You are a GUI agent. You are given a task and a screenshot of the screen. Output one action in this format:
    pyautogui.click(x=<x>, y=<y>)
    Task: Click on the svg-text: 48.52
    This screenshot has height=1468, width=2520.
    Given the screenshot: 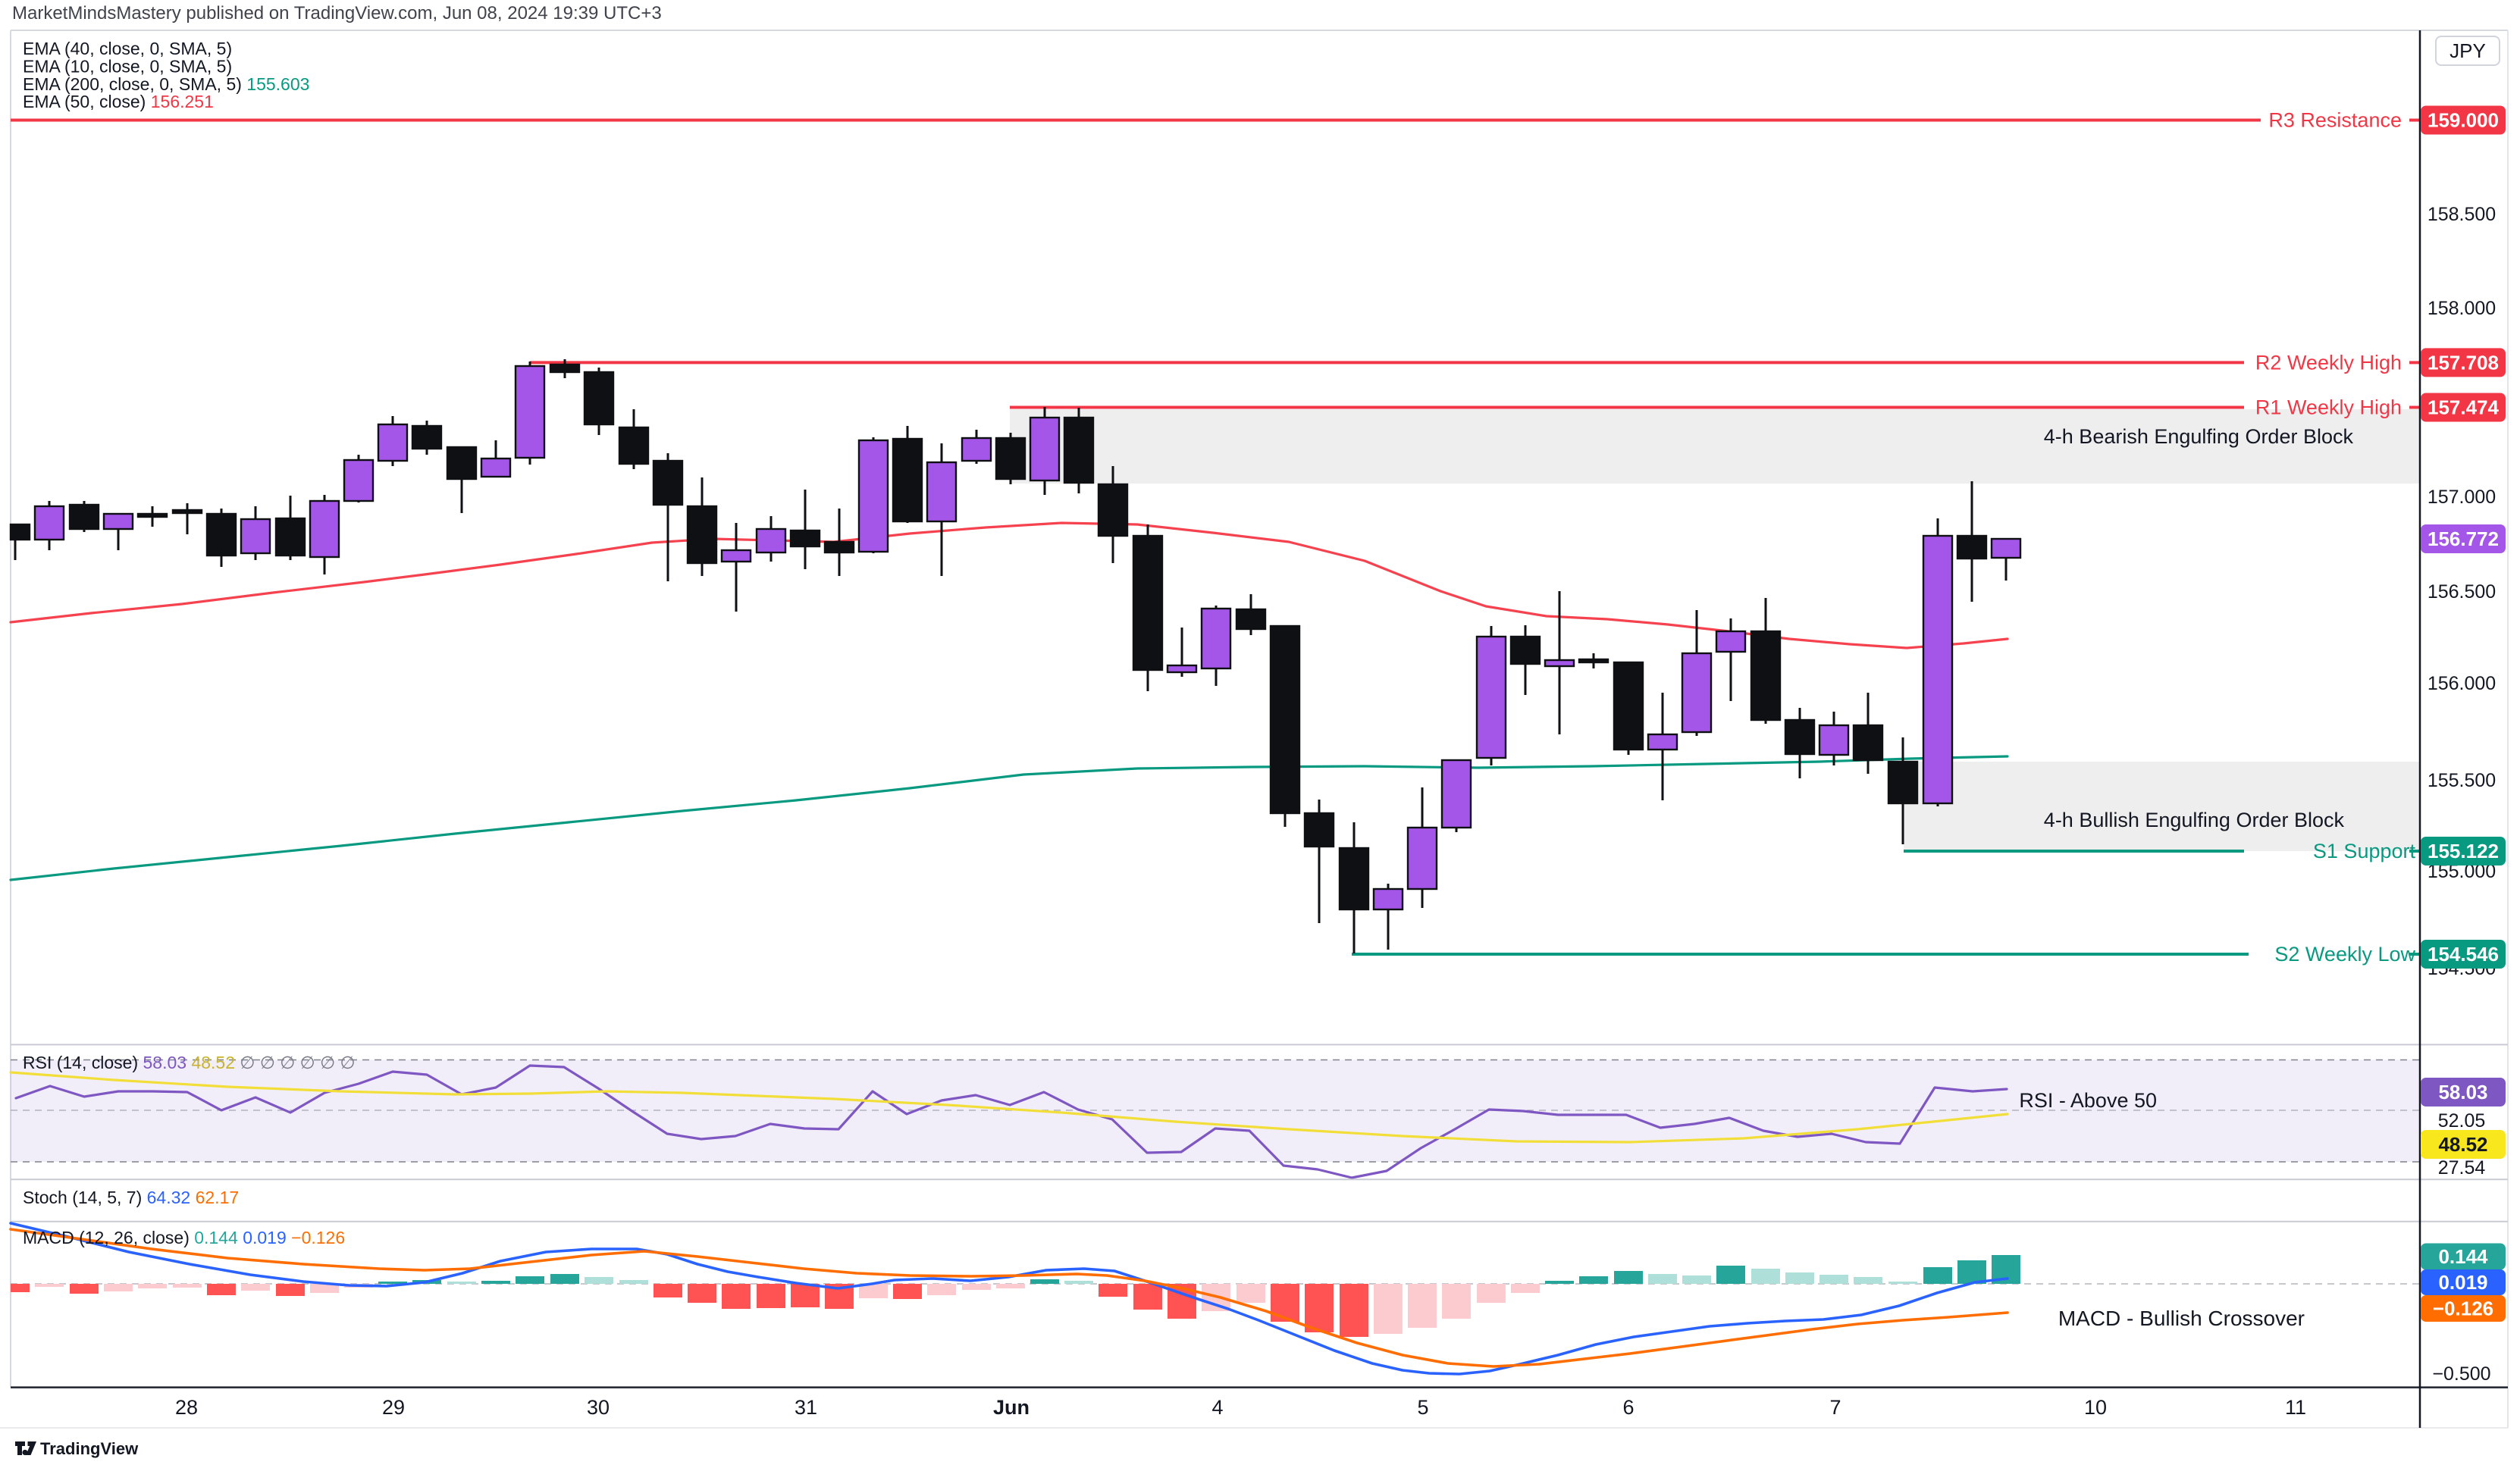 What is the action you would take?
    pyautogui.click(x=2462, y=1145)
    